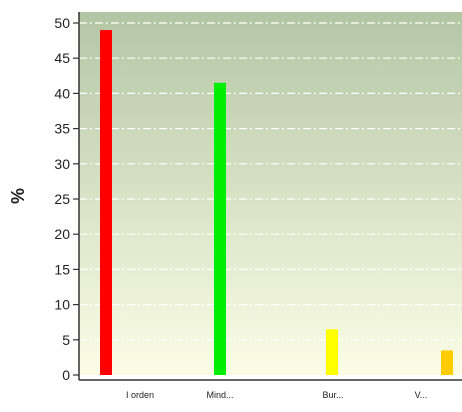 The image size is (462, 412). Describe the element at coordinates (66, 375) in the screenshot. I see `y-tick-label: 0` at that location.